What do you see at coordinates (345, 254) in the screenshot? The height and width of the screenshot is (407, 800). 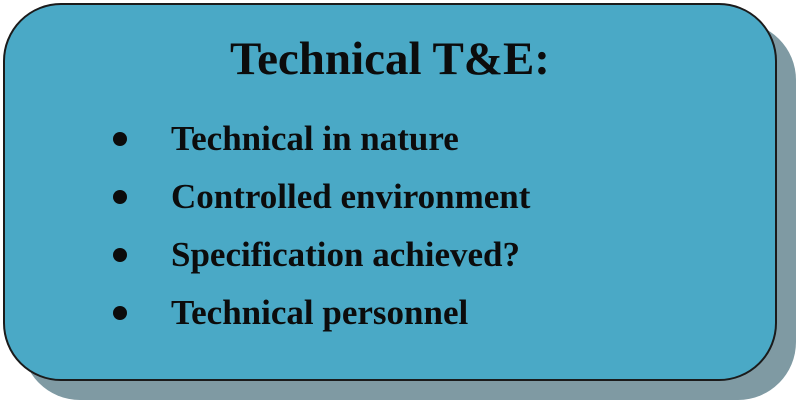 I see `list-item-text: Specification achieved?` at bounding box center [345, 254].